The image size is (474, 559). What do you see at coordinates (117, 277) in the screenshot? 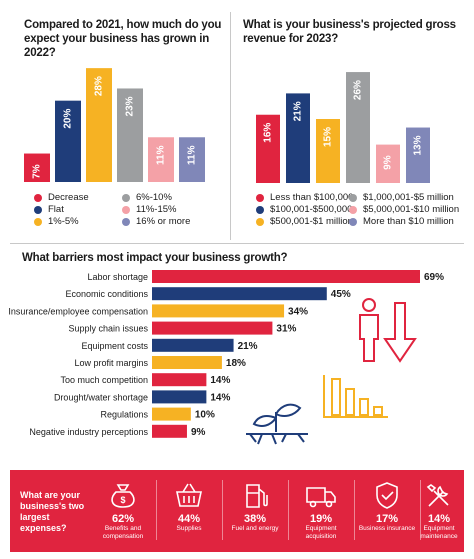
I see `category-label-0: Labor shortage` at bounding box center [117, 277].